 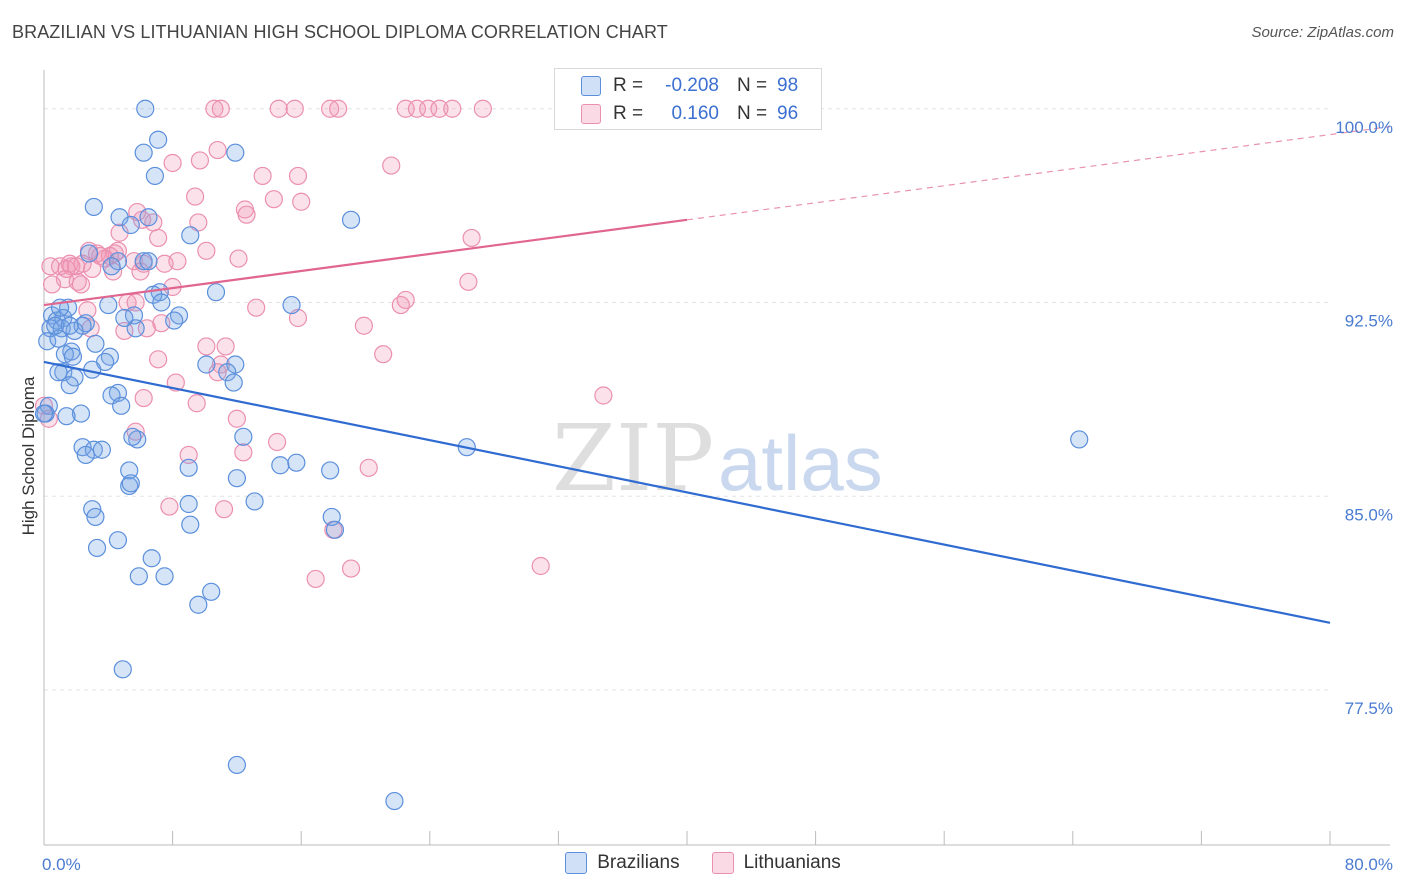 I want to click on x-tick-label: 80.0%, so click(x=1369, y=864).